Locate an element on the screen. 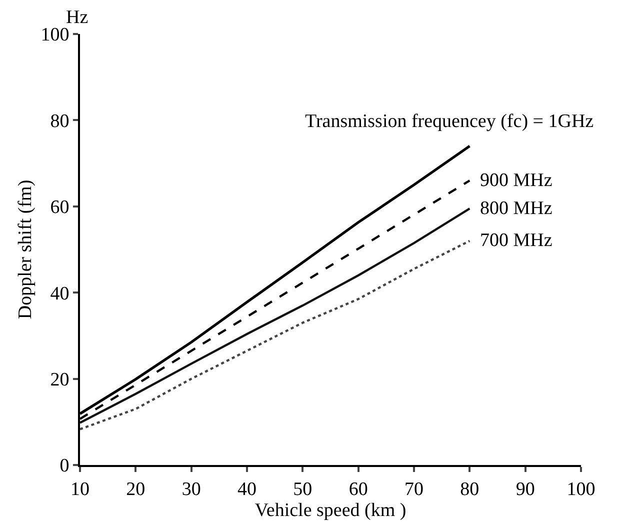 This screenshot has height=522, width=618. y-tick-label: 60 is located at coordinates (60, 207).